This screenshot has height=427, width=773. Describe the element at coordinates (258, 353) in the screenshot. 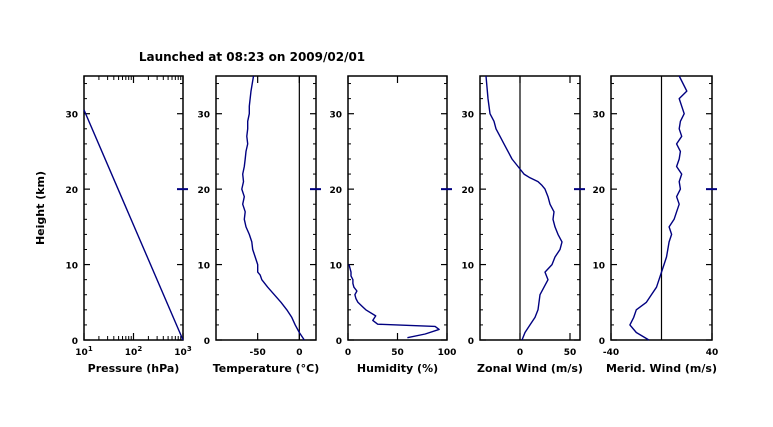

I see `x-tick-label: -50` at that location.